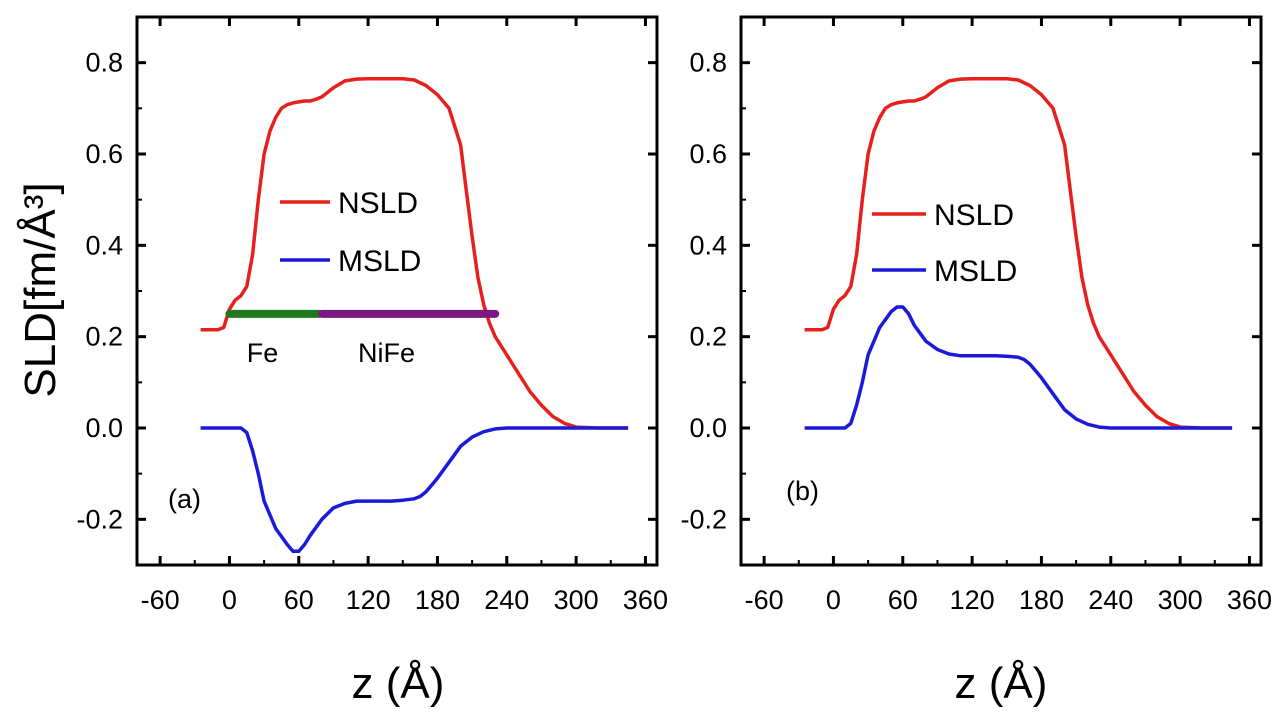  I want to click on panel-label: (a), so click(184, 499).